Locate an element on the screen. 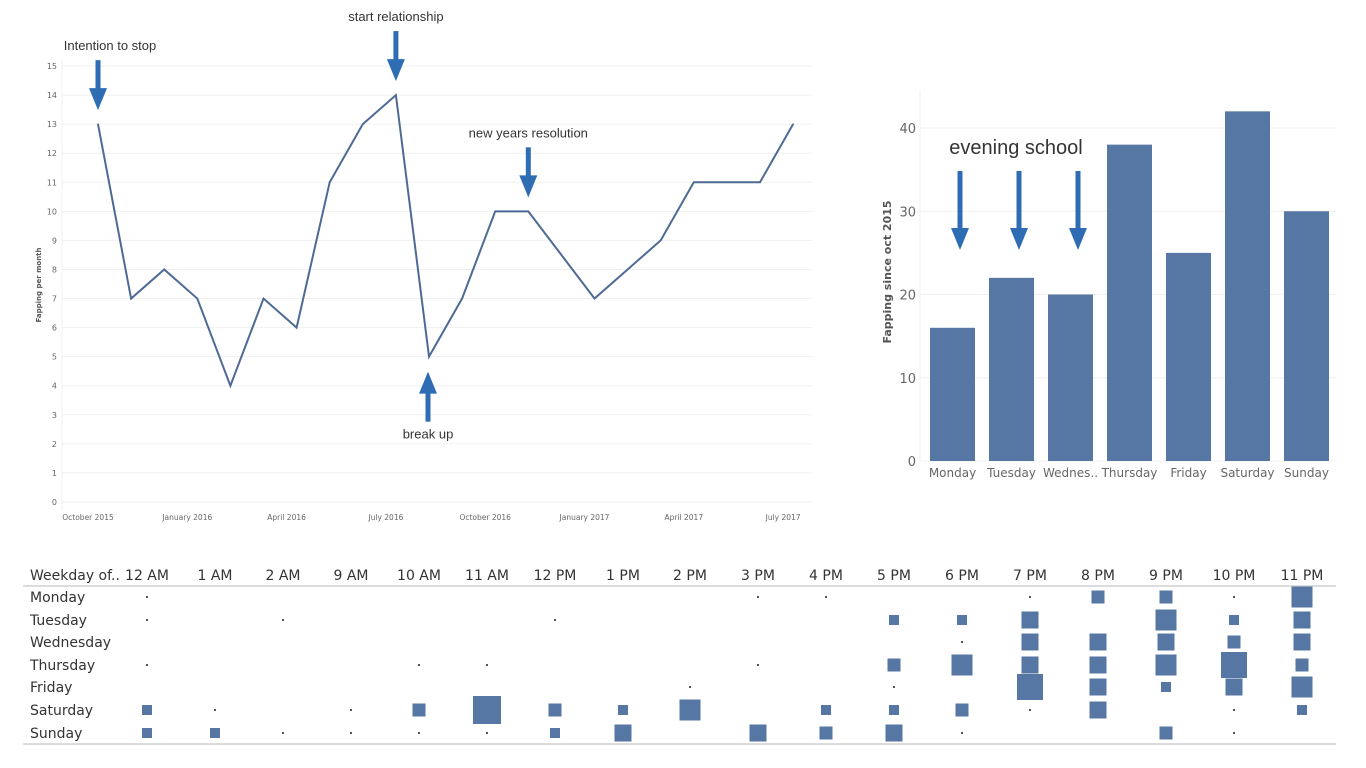  mark-saturday-1pm is located at coordinates (623, 710).